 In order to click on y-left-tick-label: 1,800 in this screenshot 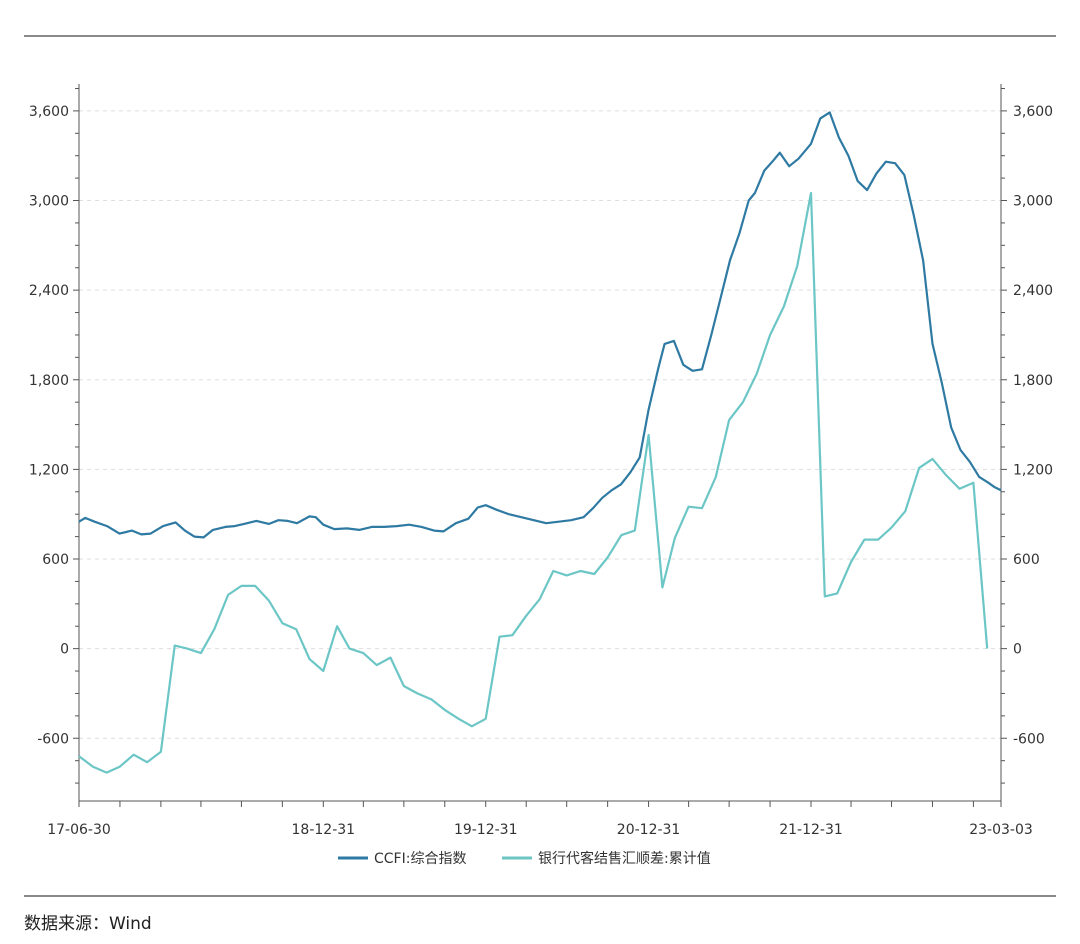, I will do `click(49, 381)`.